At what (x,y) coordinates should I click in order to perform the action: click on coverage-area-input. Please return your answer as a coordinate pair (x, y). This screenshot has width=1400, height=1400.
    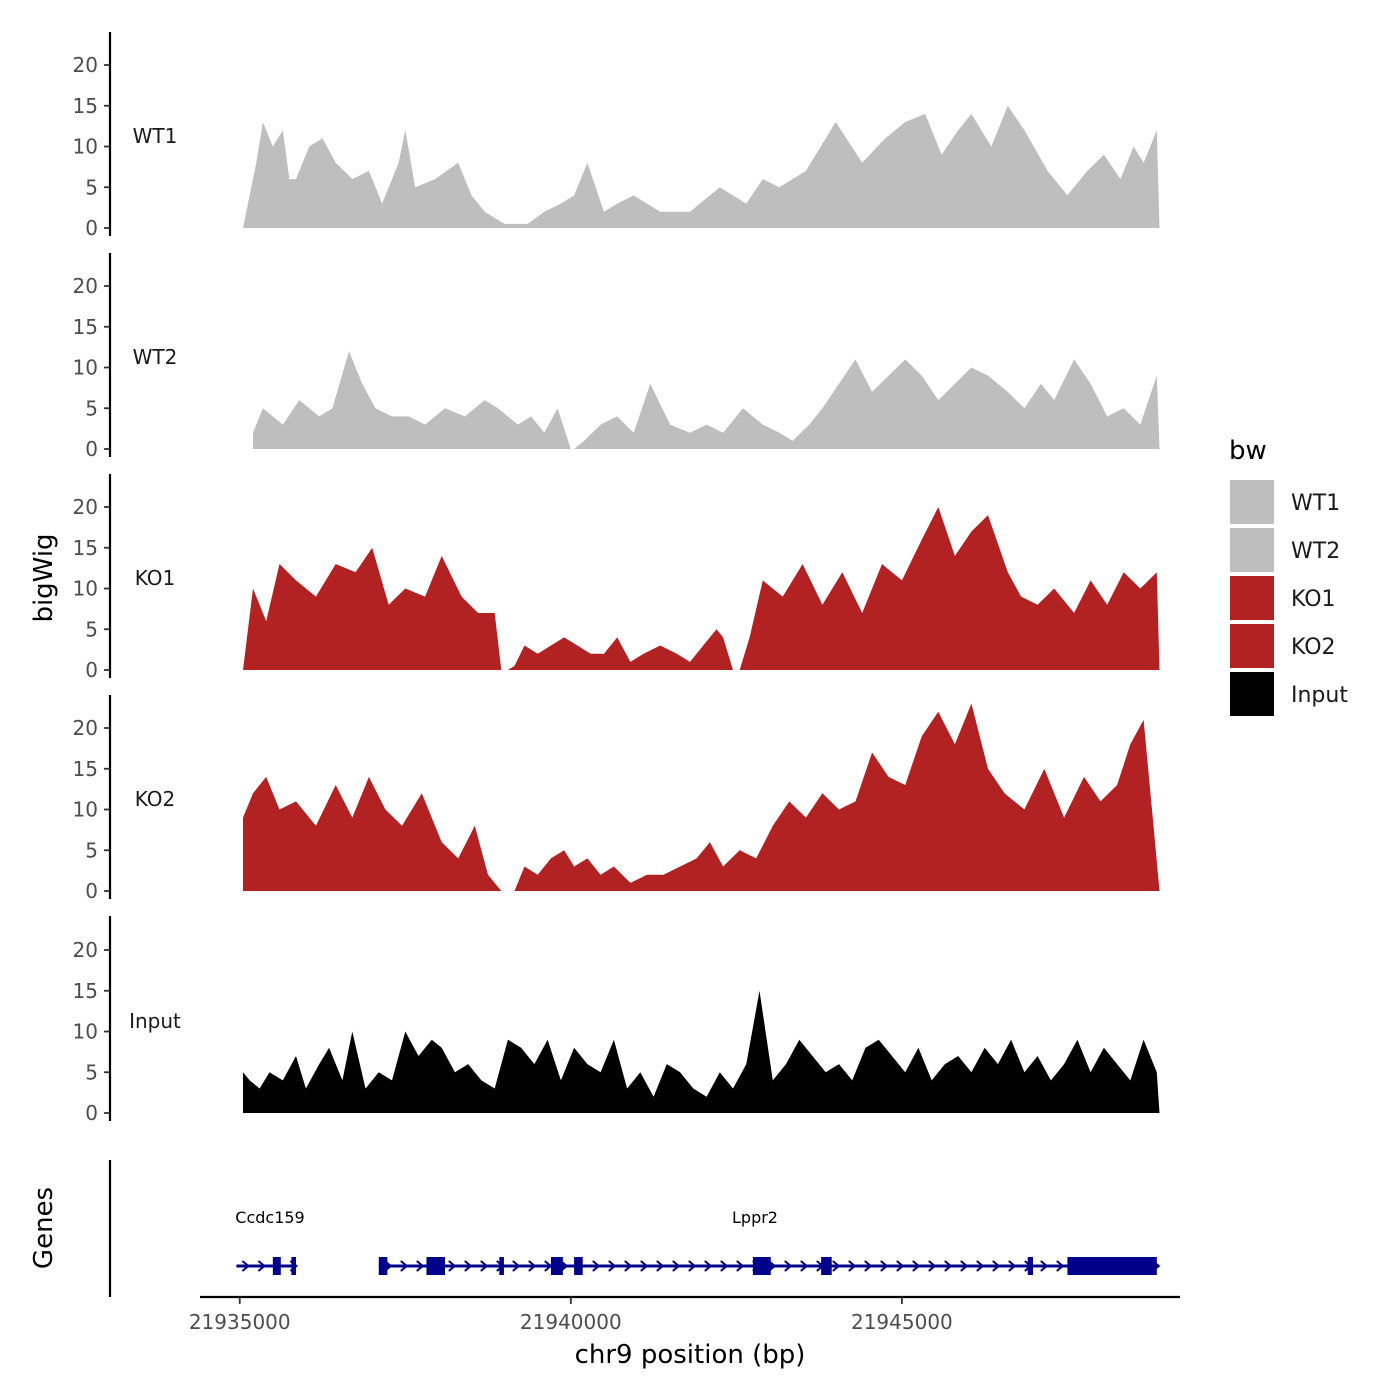
    Looking at the image, I should click on (701, 1051).